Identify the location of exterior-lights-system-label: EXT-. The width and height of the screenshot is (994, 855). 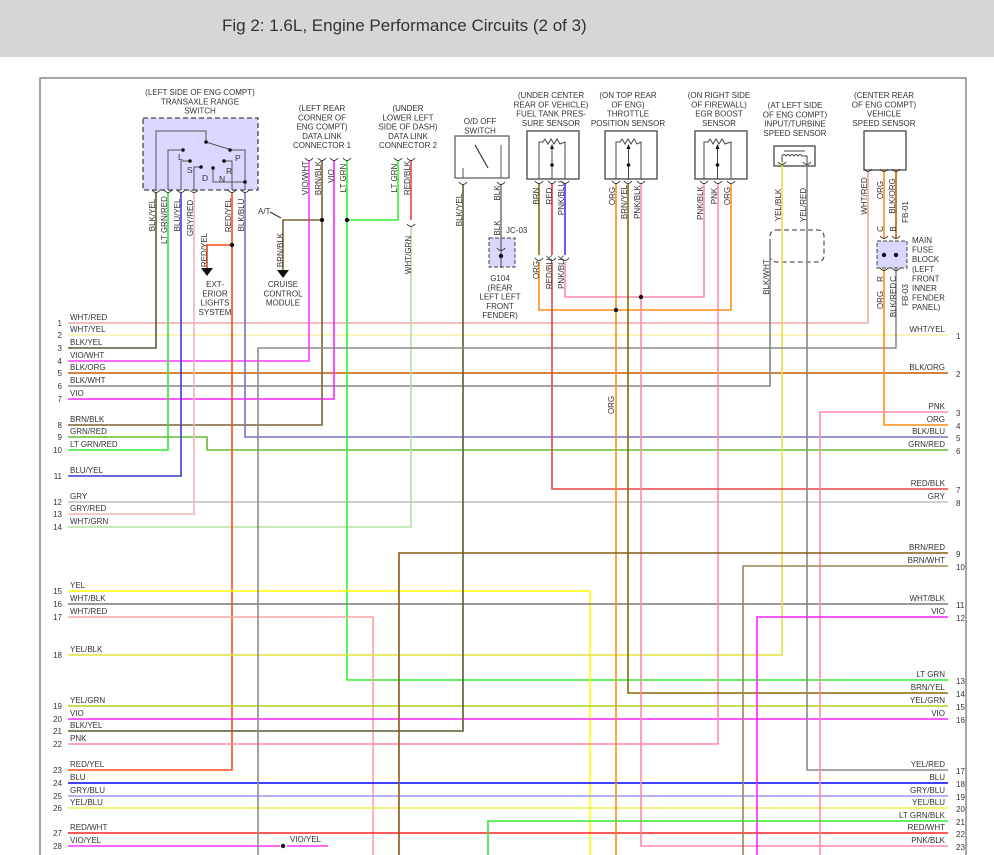
(215, 284).